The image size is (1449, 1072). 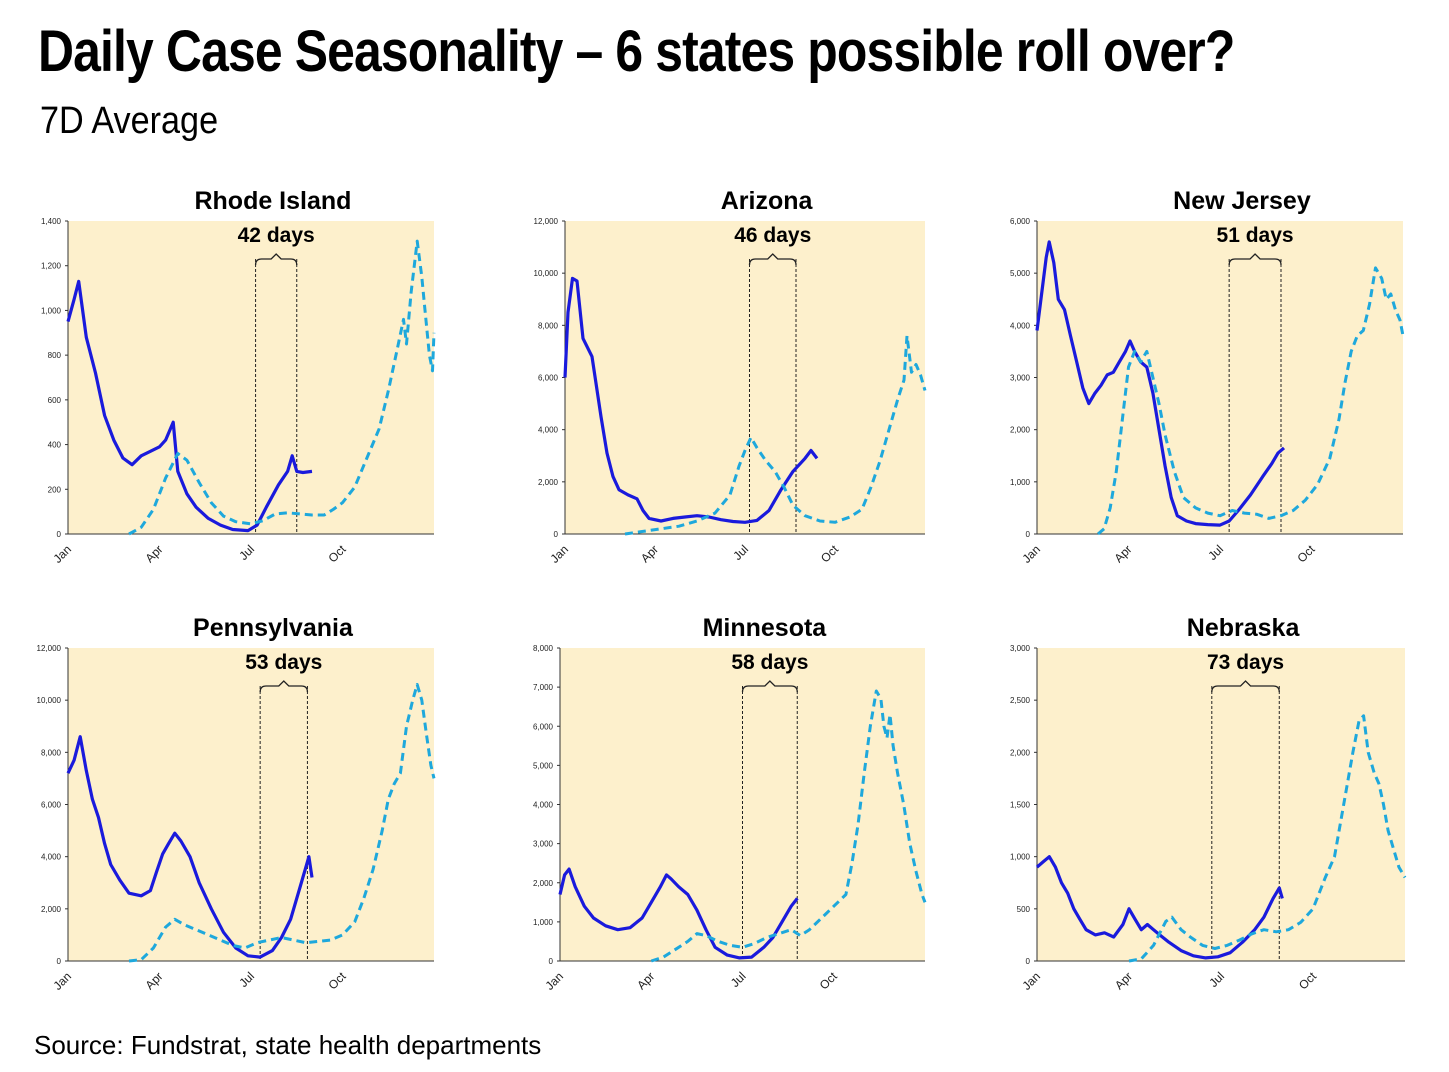 What do you see at coordinates (1255, 235) in the screenshot?
I see `days-annotation: 51 days` at bounding box center [1255, 235].